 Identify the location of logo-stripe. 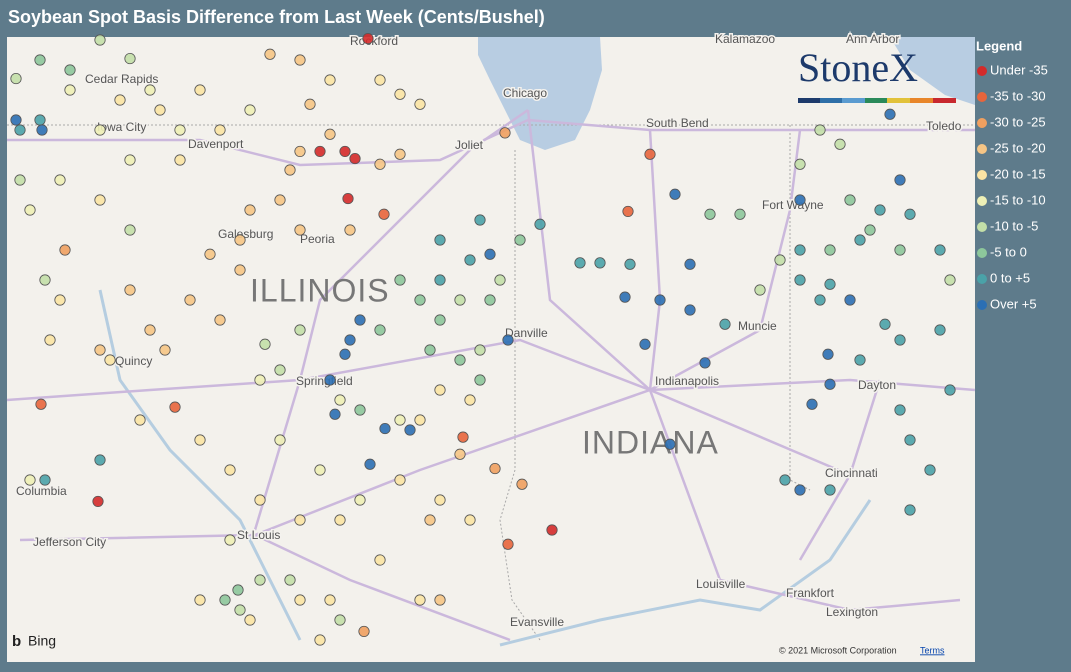
(898, 100).